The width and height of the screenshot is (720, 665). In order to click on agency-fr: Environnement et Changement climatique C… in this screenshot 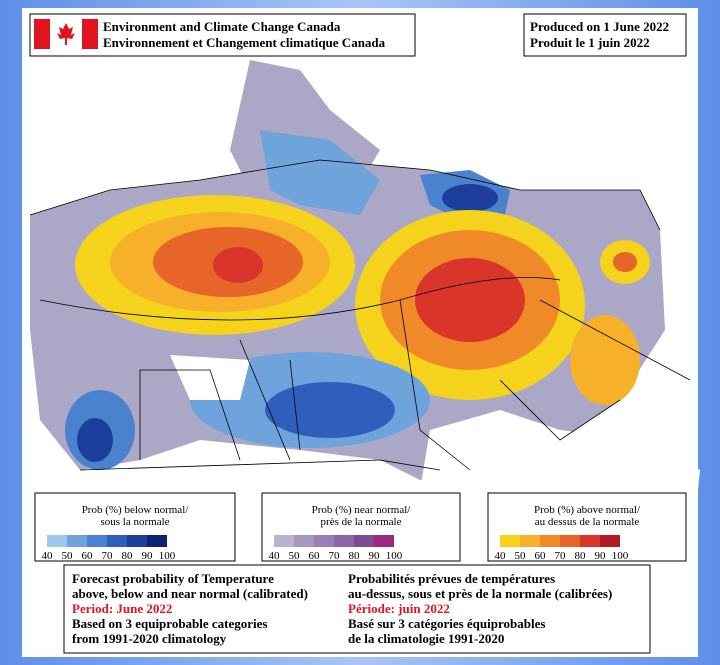, I will do `click(244, 42)`.